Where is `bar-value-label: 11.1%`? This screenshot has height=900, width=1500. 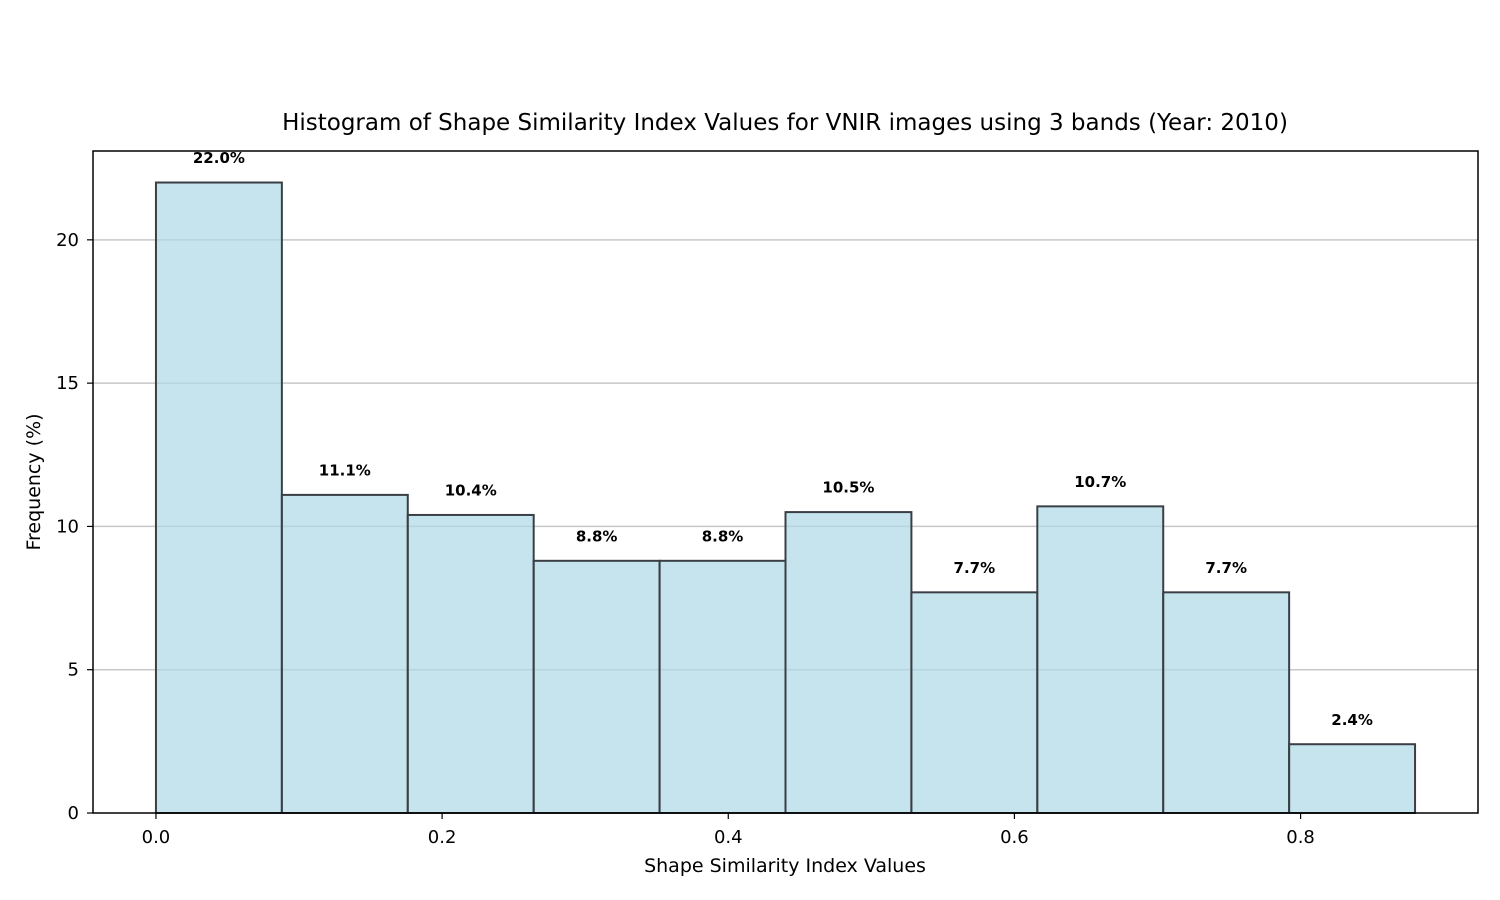 bar-value-label: 11.1% is located at coordinates (345, 471).